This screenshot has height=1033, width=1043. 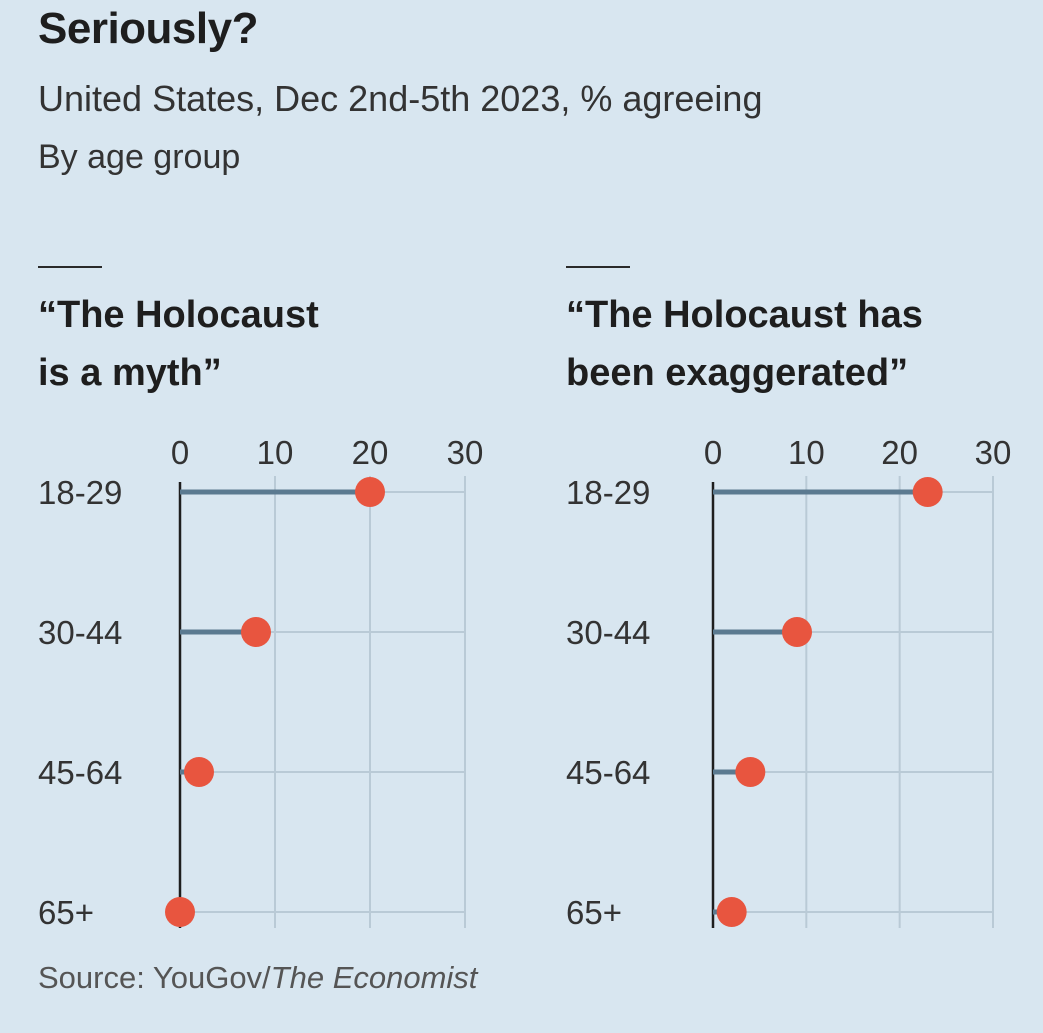 What do you see at coordinates (737, 373) in the screenshot?
I see `panel-title-right-line-2: been exaggerated”` at bounding box center [737, 373].